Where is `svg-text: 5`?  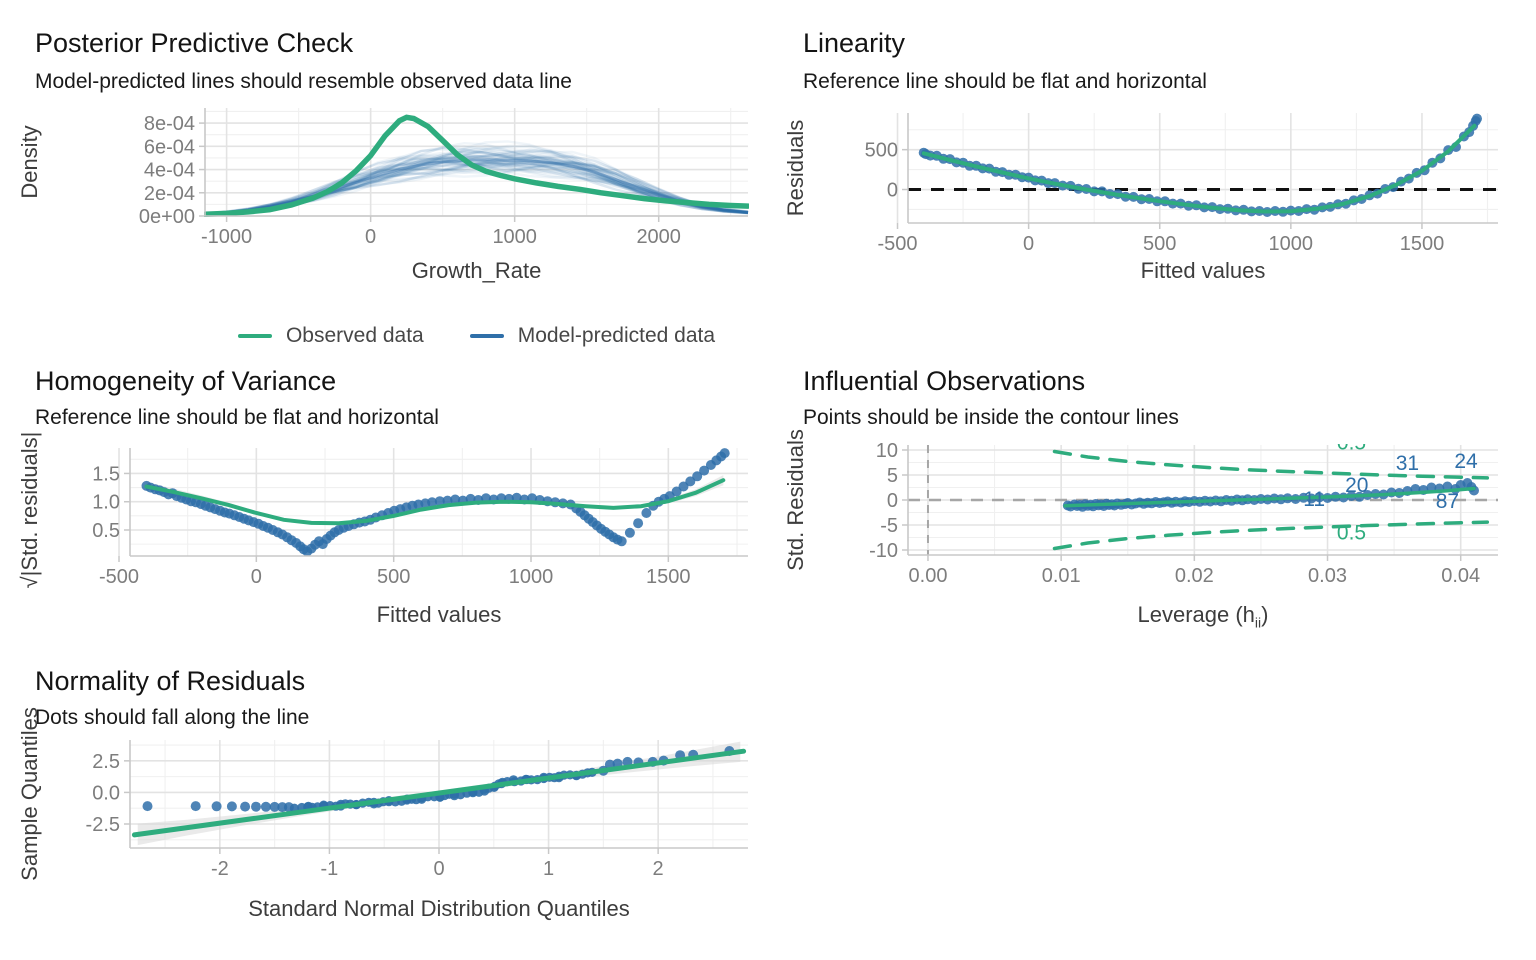
svg-text: 5 is located at coordinates (892, 476).